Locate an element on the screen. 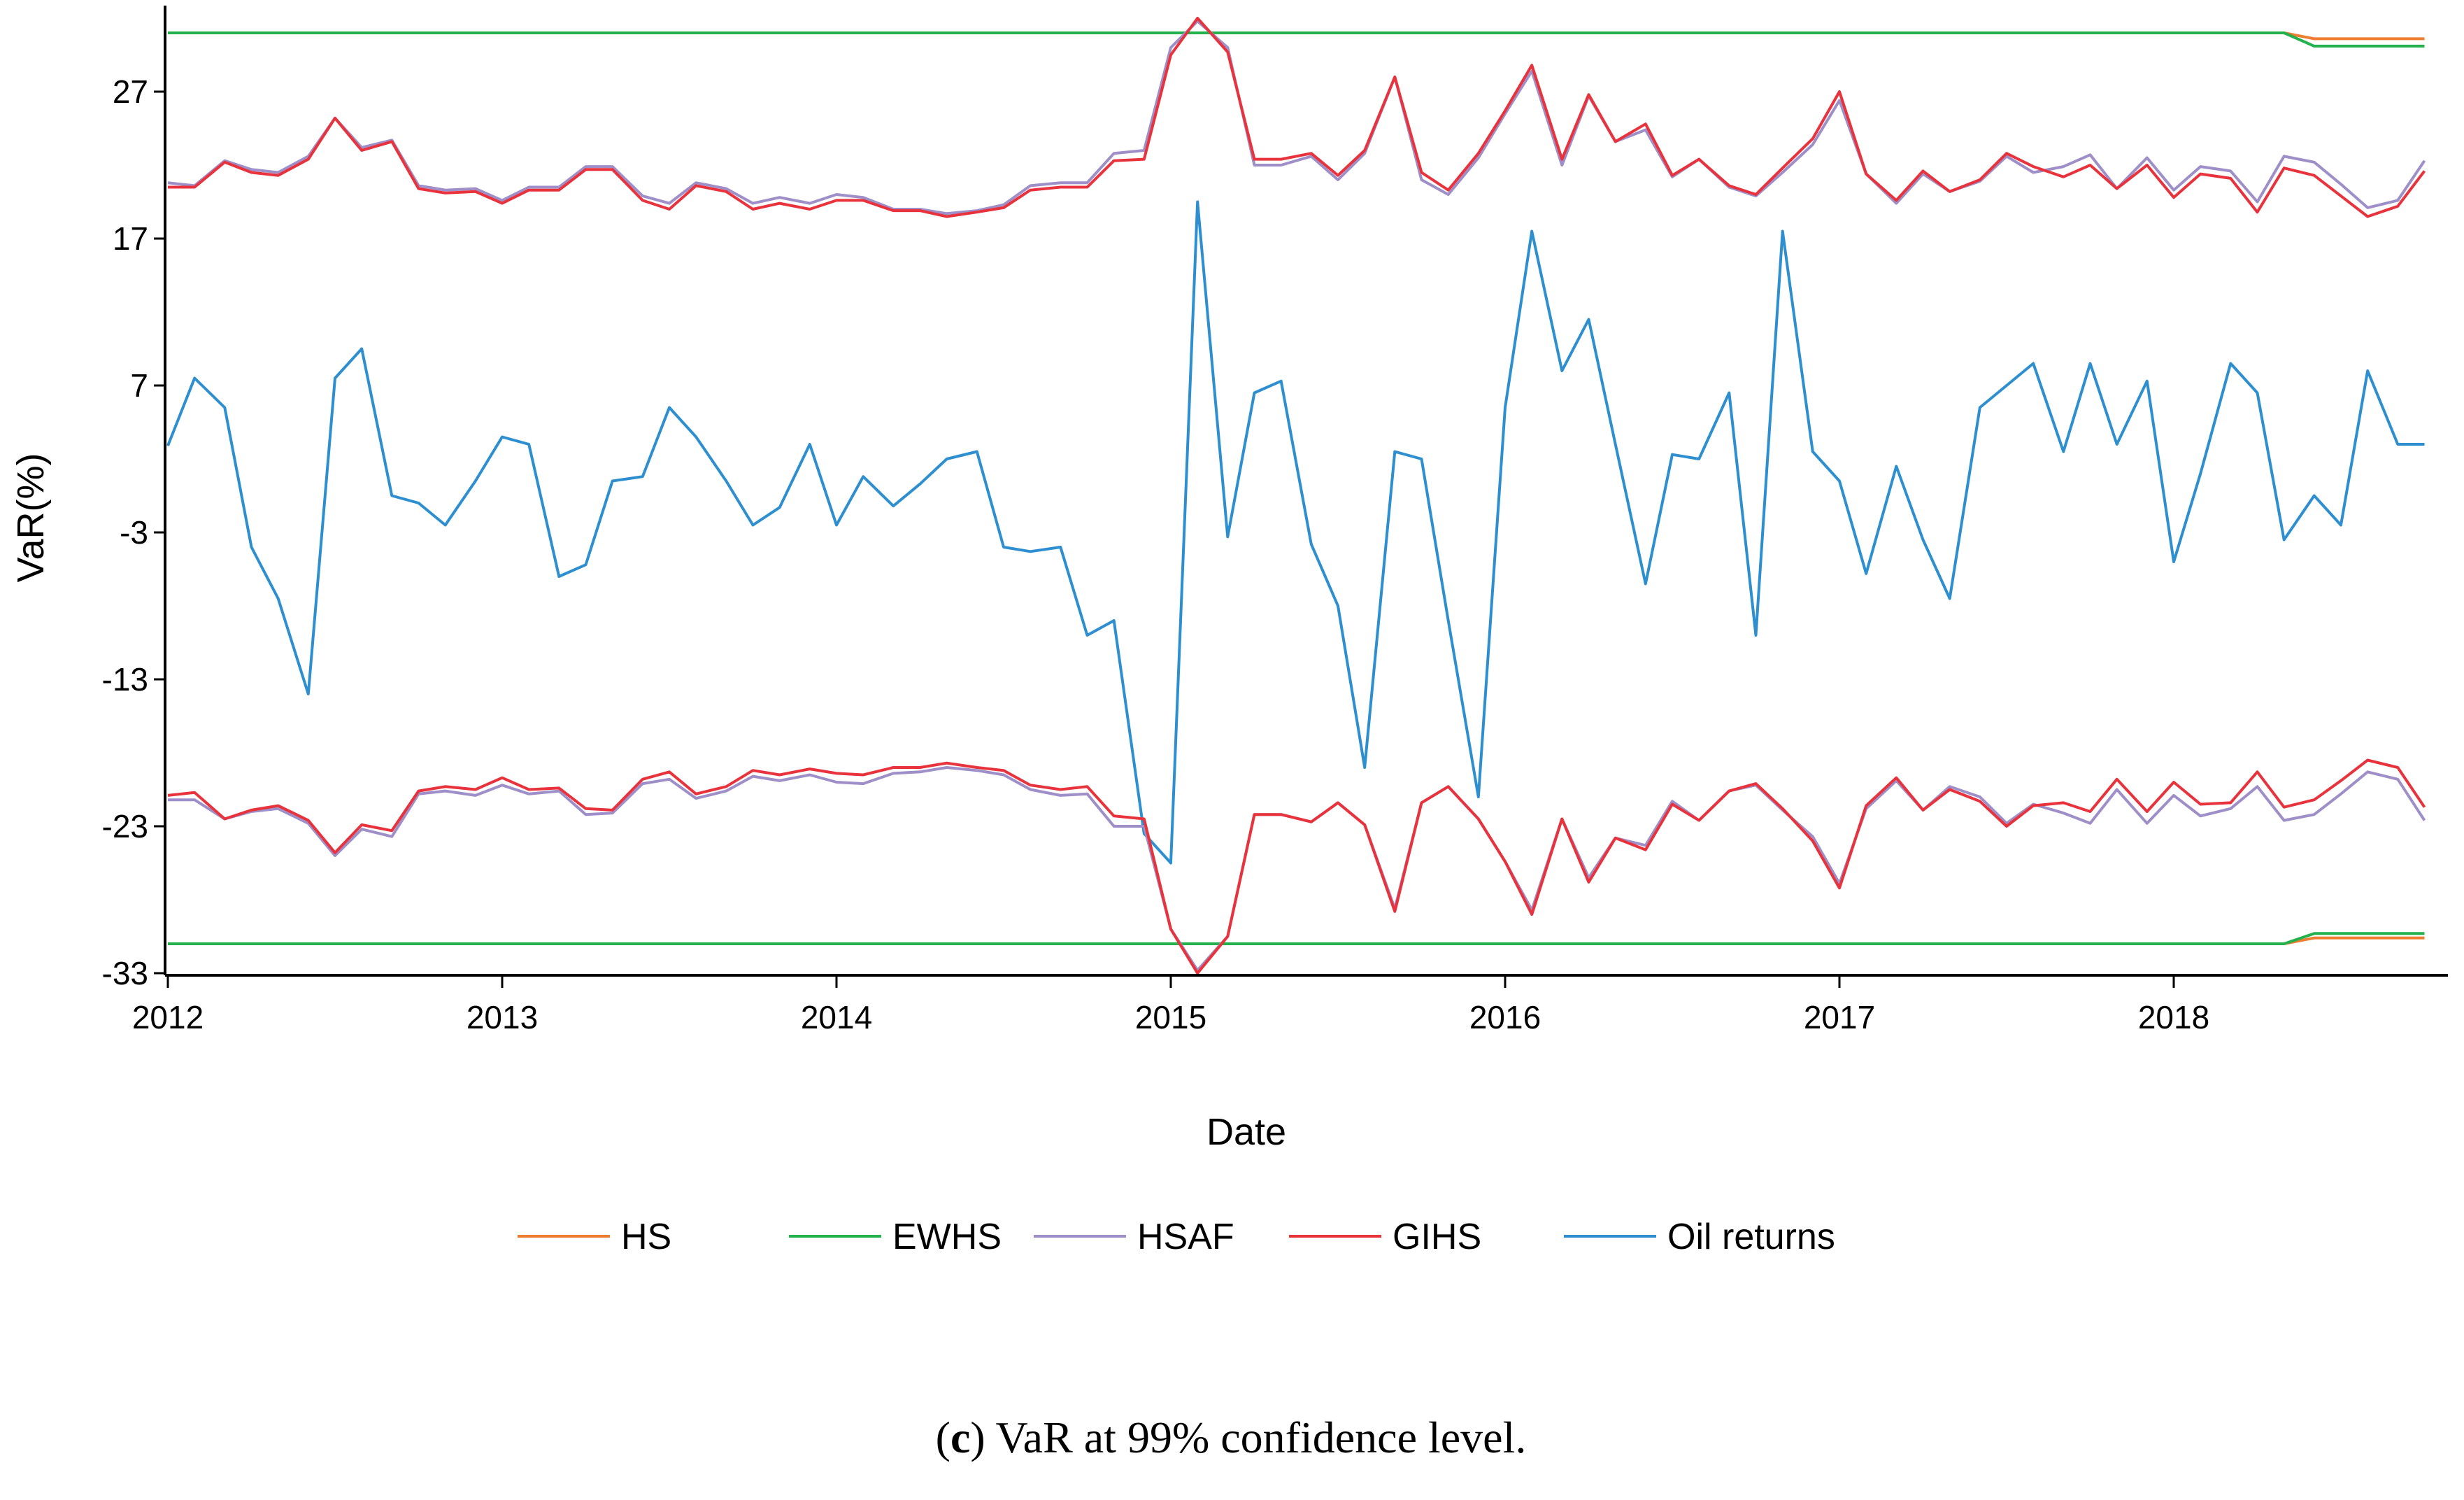 This screenshot has height=1500, width=2464. caption-letter: c is located at coordinates (960, 1437).